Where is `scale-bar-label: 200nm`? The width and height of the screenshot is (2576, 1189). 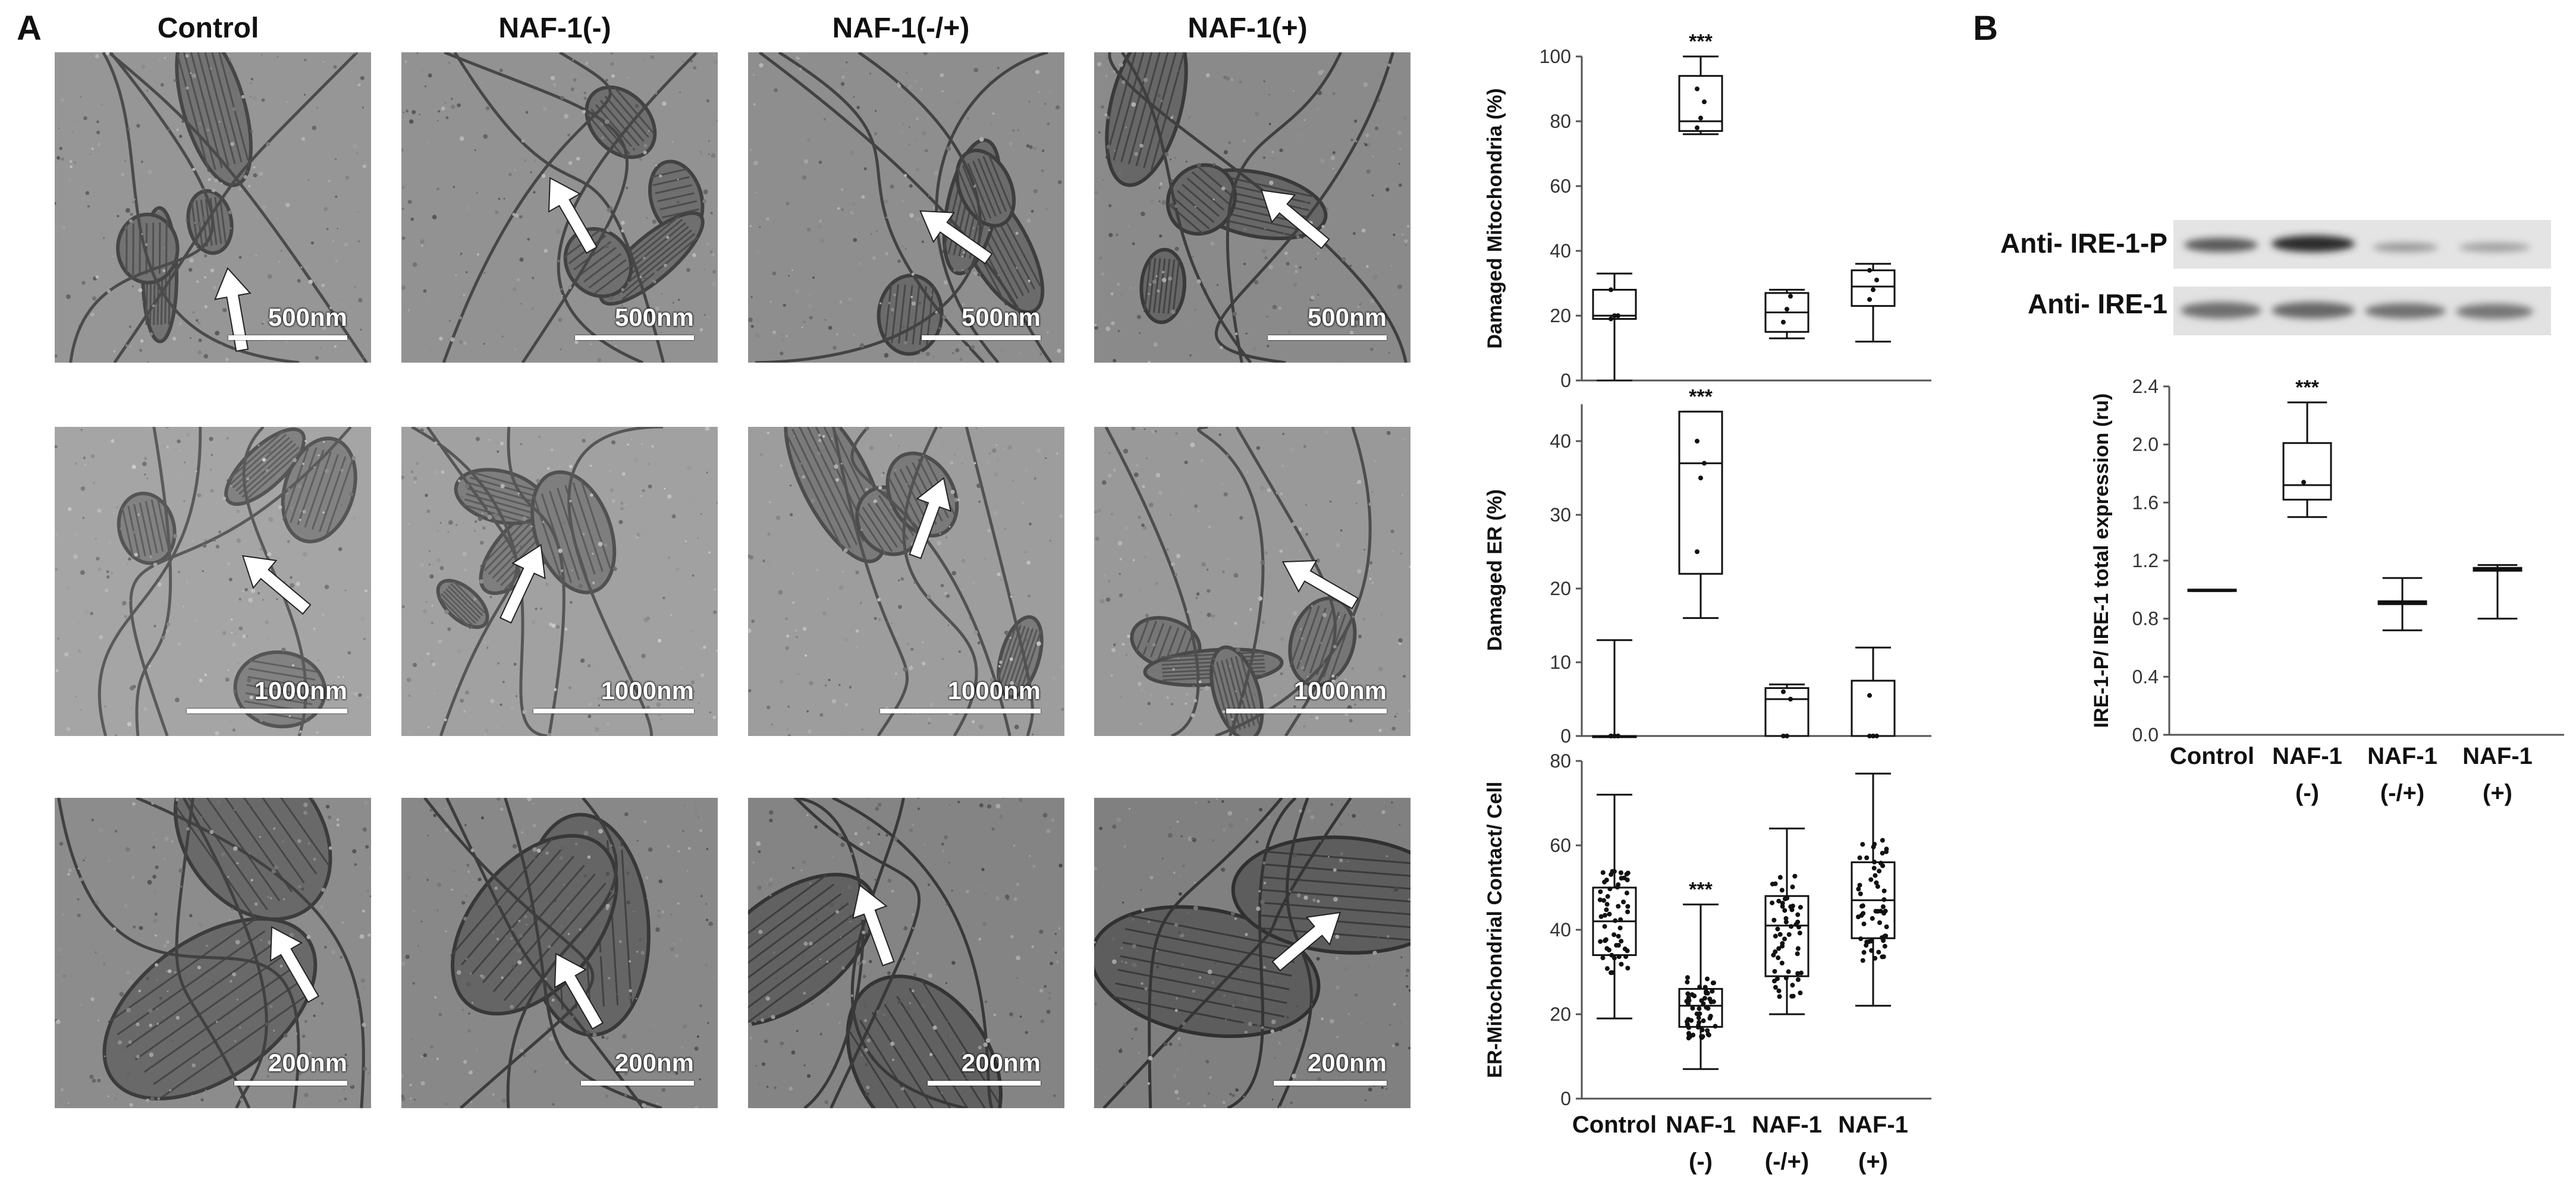
scale-bar-label: 200nm is located at coordinates (1347, 1063).